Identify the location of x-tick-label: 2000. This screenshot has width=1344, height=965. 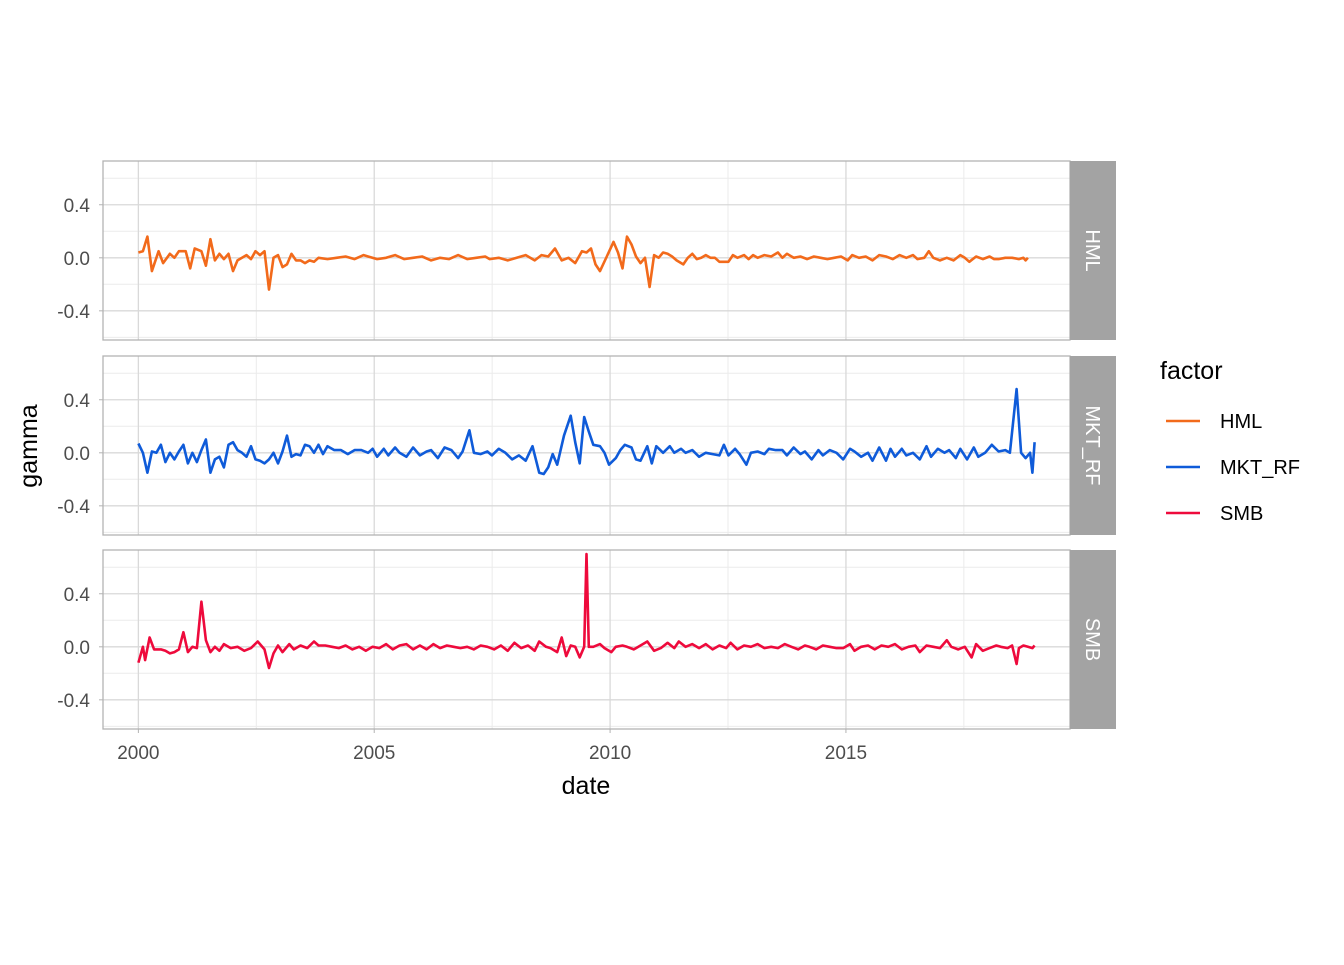
(138, 753).